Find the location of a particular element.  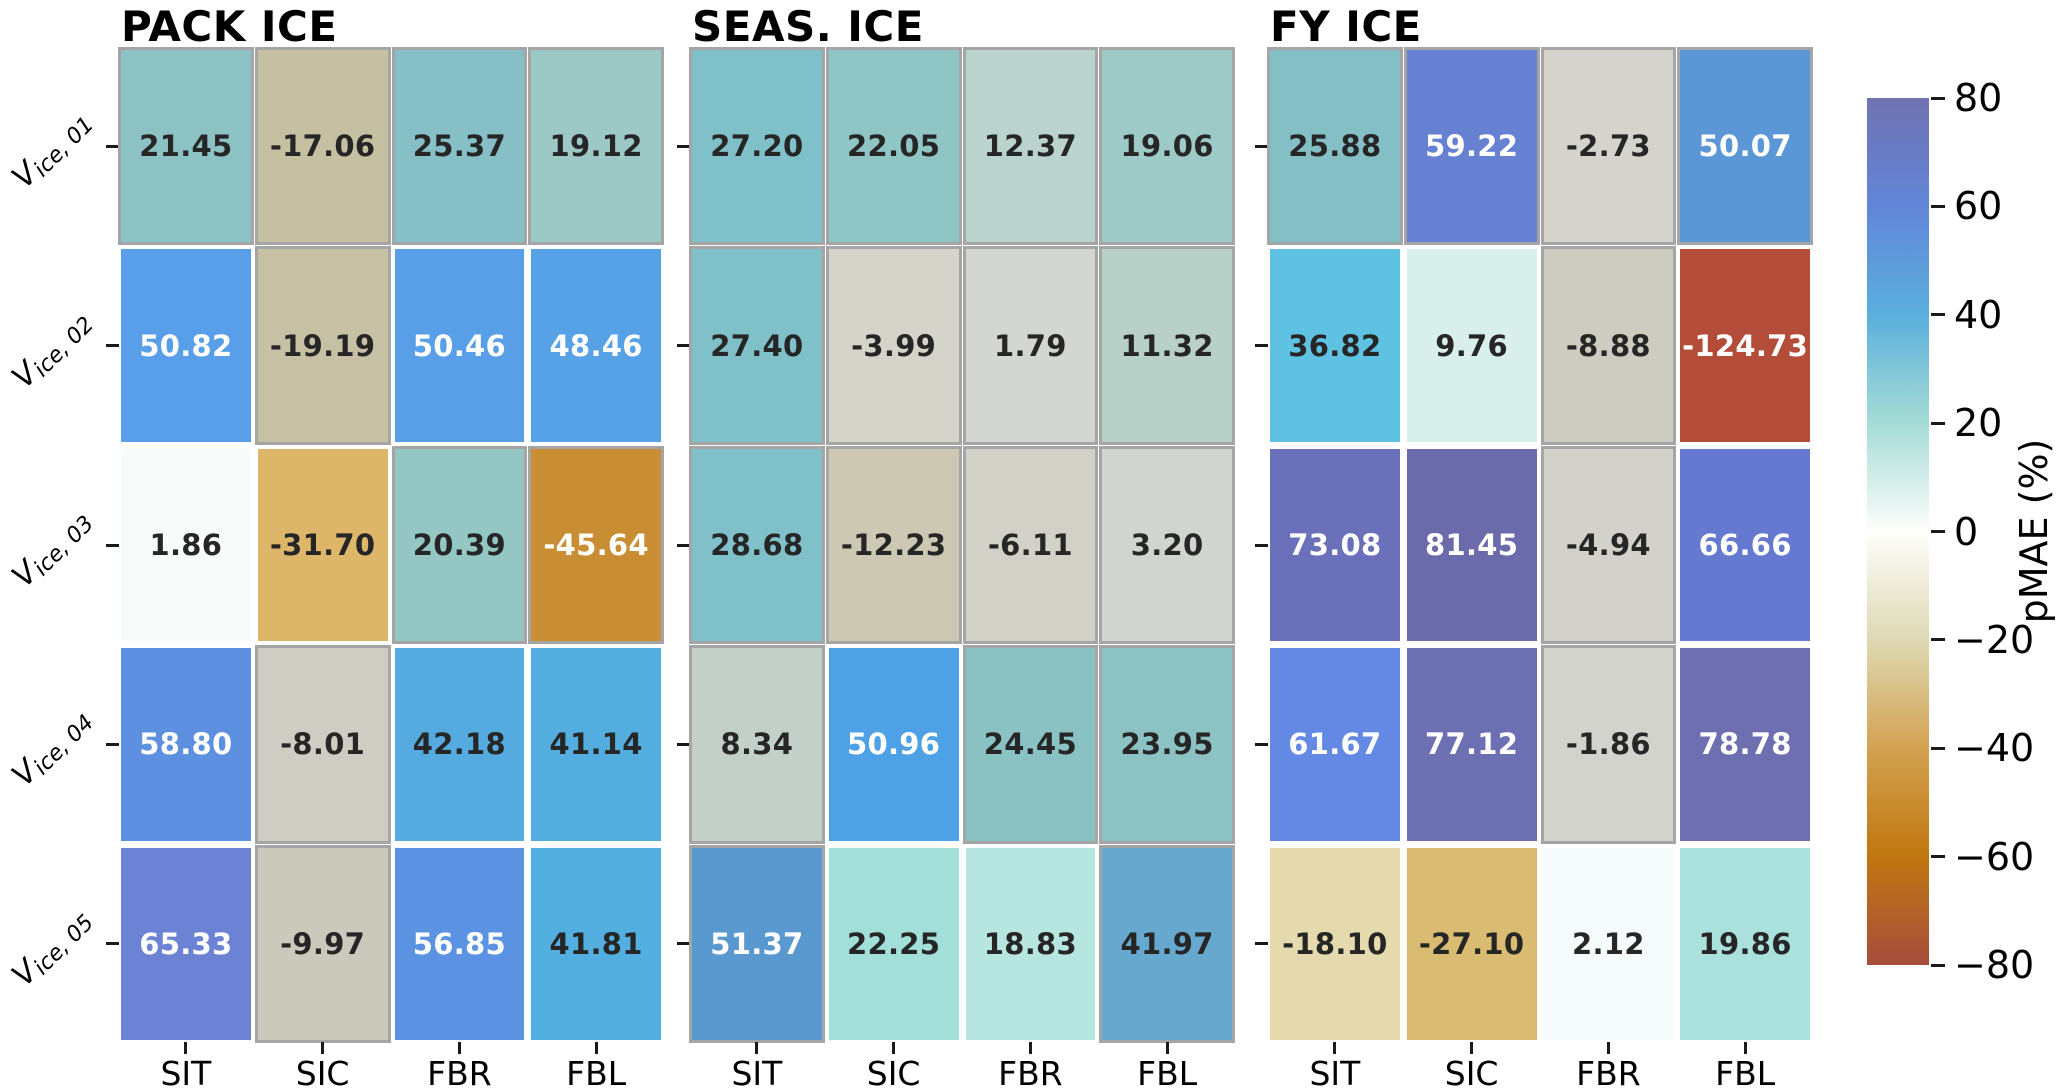

colorbar-tick-label: 20 is located at coordinates (1978, 423).